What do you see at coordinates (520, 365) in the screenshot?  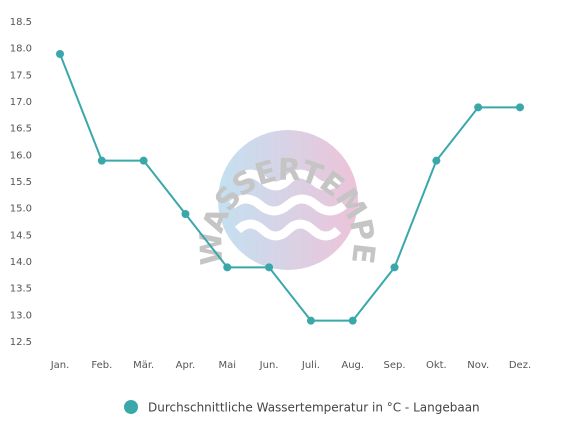 I see `x-tick-label: Dez.` at bounding box center [520, 365].